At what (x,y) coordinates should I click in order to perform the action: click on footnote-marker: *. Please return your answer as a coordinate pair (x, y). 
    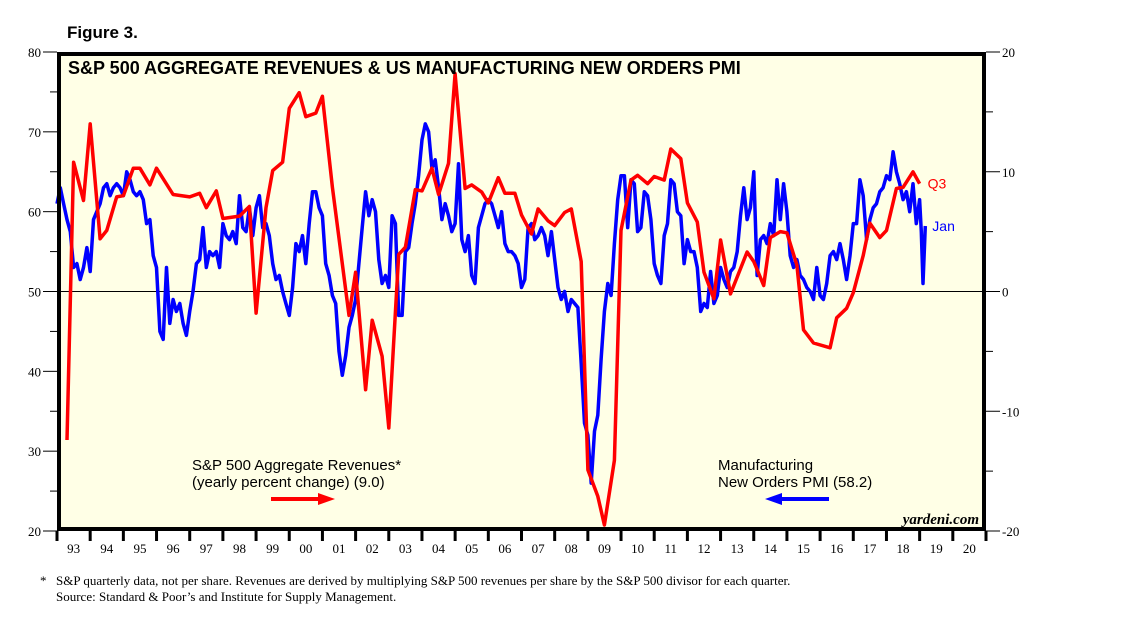
    Looking at the image, I should click on (43, 580).